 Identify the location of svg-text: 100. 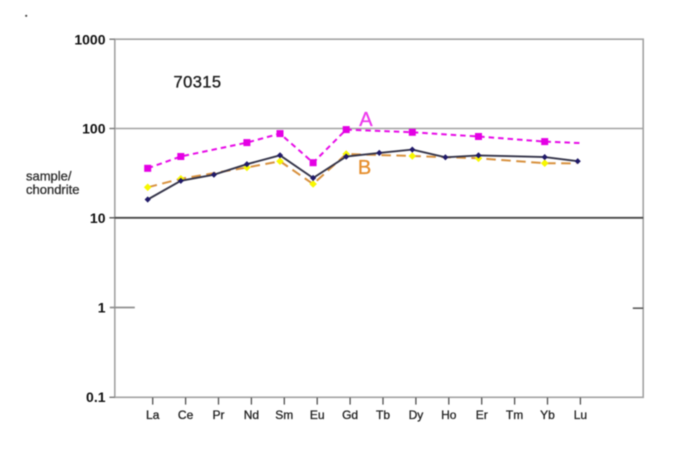
(94, 129).